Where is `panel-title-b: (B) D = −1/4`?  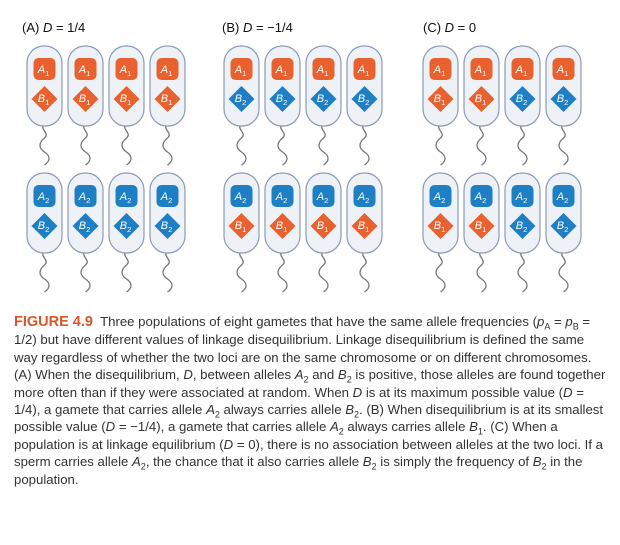
panel-title-b: (B) D = −1/4 is located at coordinates (257, 27).